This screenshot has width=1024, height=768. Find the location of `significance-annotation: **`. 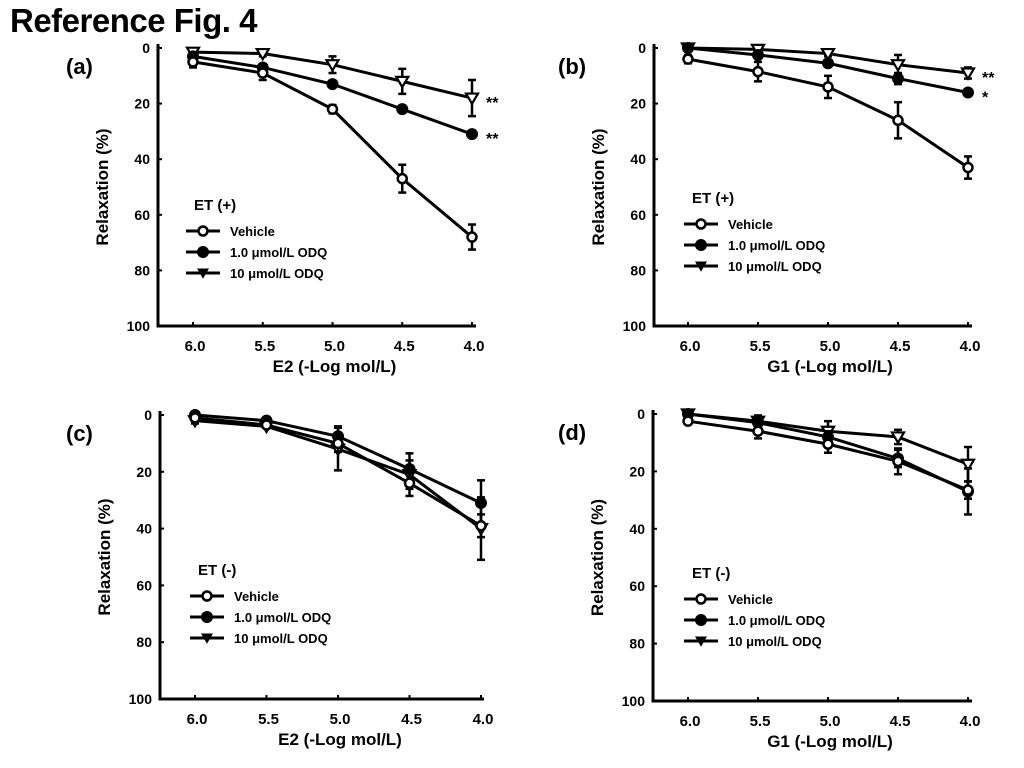

significance-annotation: ** is located at coordinates (492, 103).